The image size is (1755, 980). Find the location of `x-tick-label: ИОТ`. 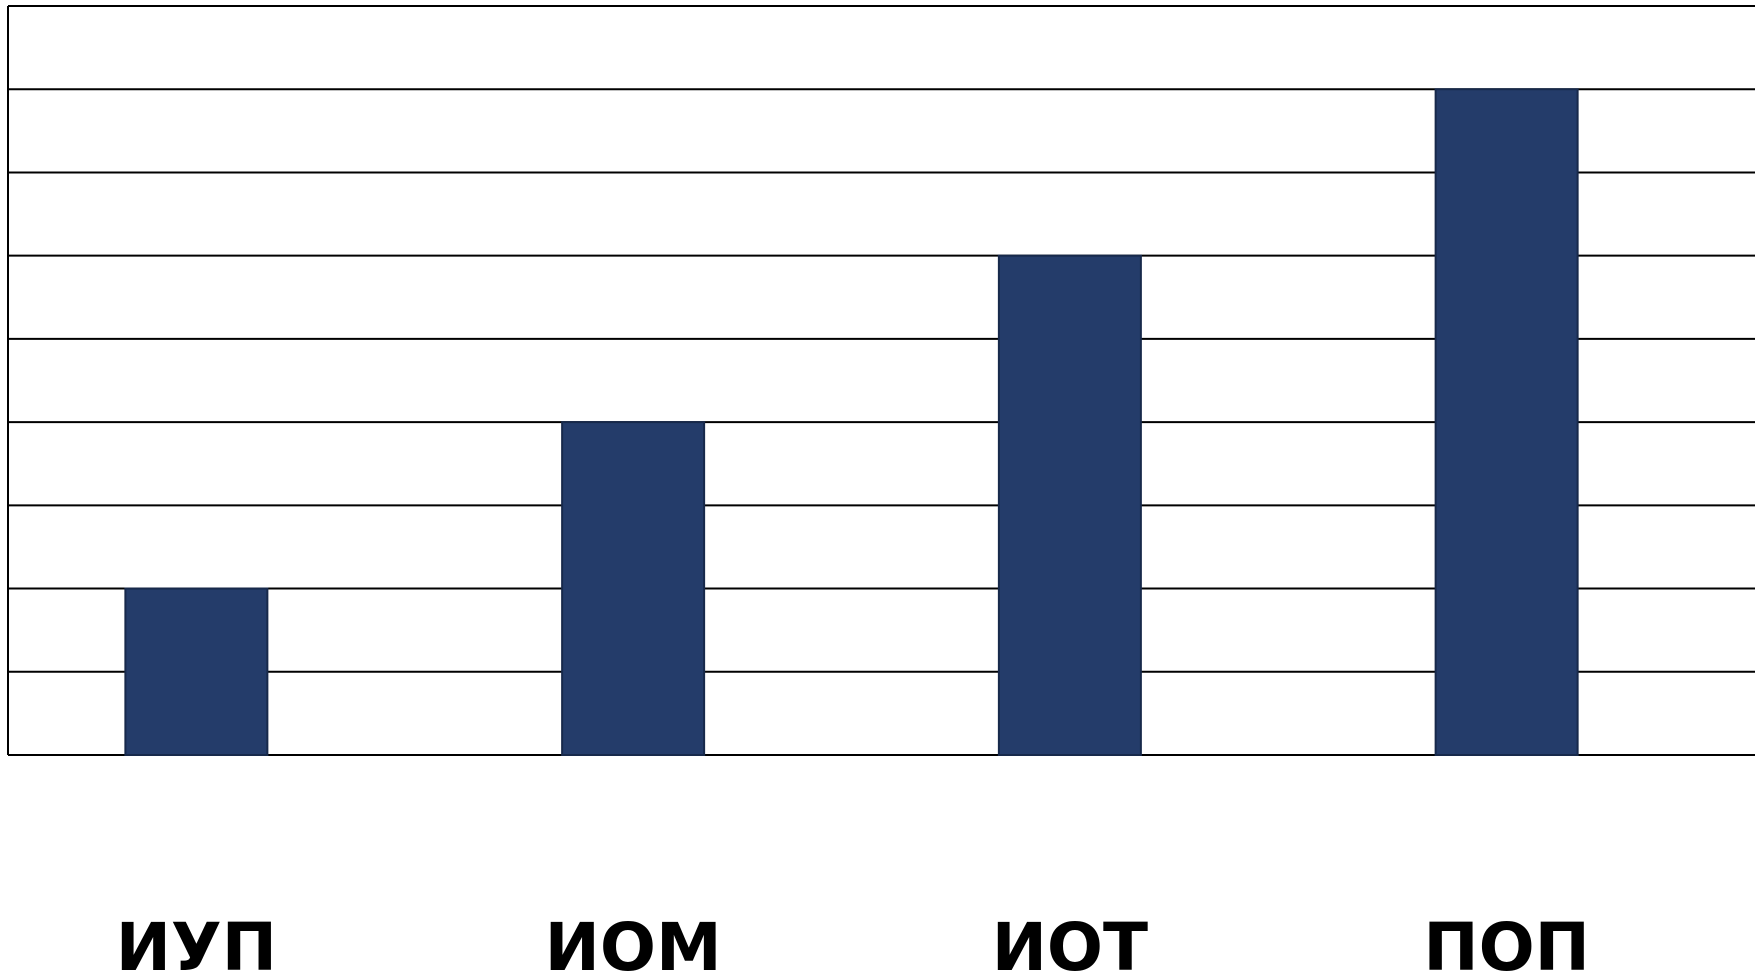

x-tick-label: ИОТ is located at coordinates (1070, 944).